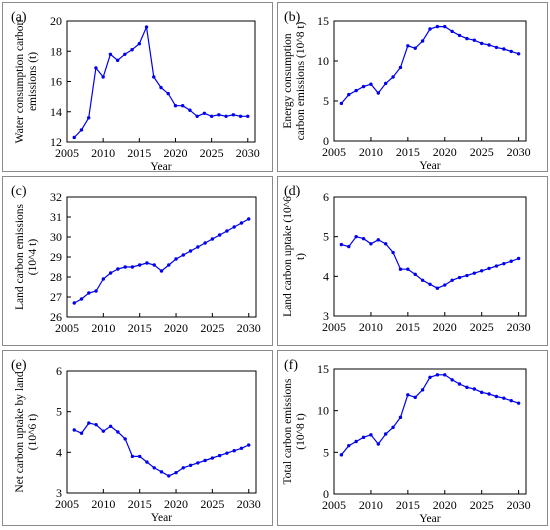 The width and height of the screenshot is (550, 530). Describe the element at coordinates (56, 51) in the screenshot. I see `y-tick-label: 18` at that location.